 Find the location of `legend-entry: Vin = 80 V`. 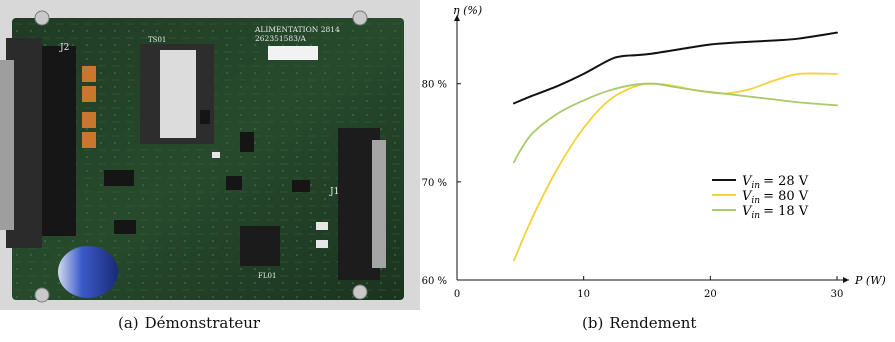

legend-entry: Vin = 80 V is located at coordinates (775, 197).